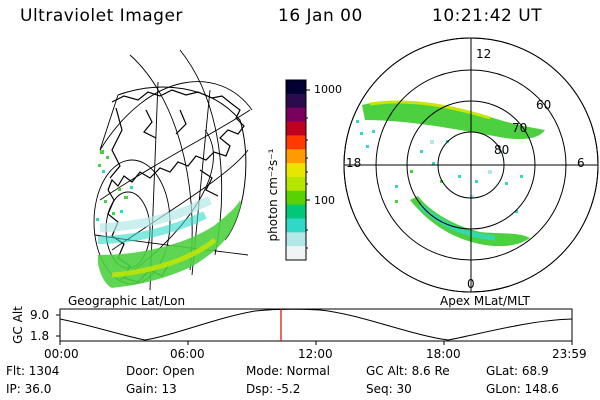 The height and width of the screenshot is (400, 600). I want to click on altitude-ylabel: GC Alt, so click(18, 325).